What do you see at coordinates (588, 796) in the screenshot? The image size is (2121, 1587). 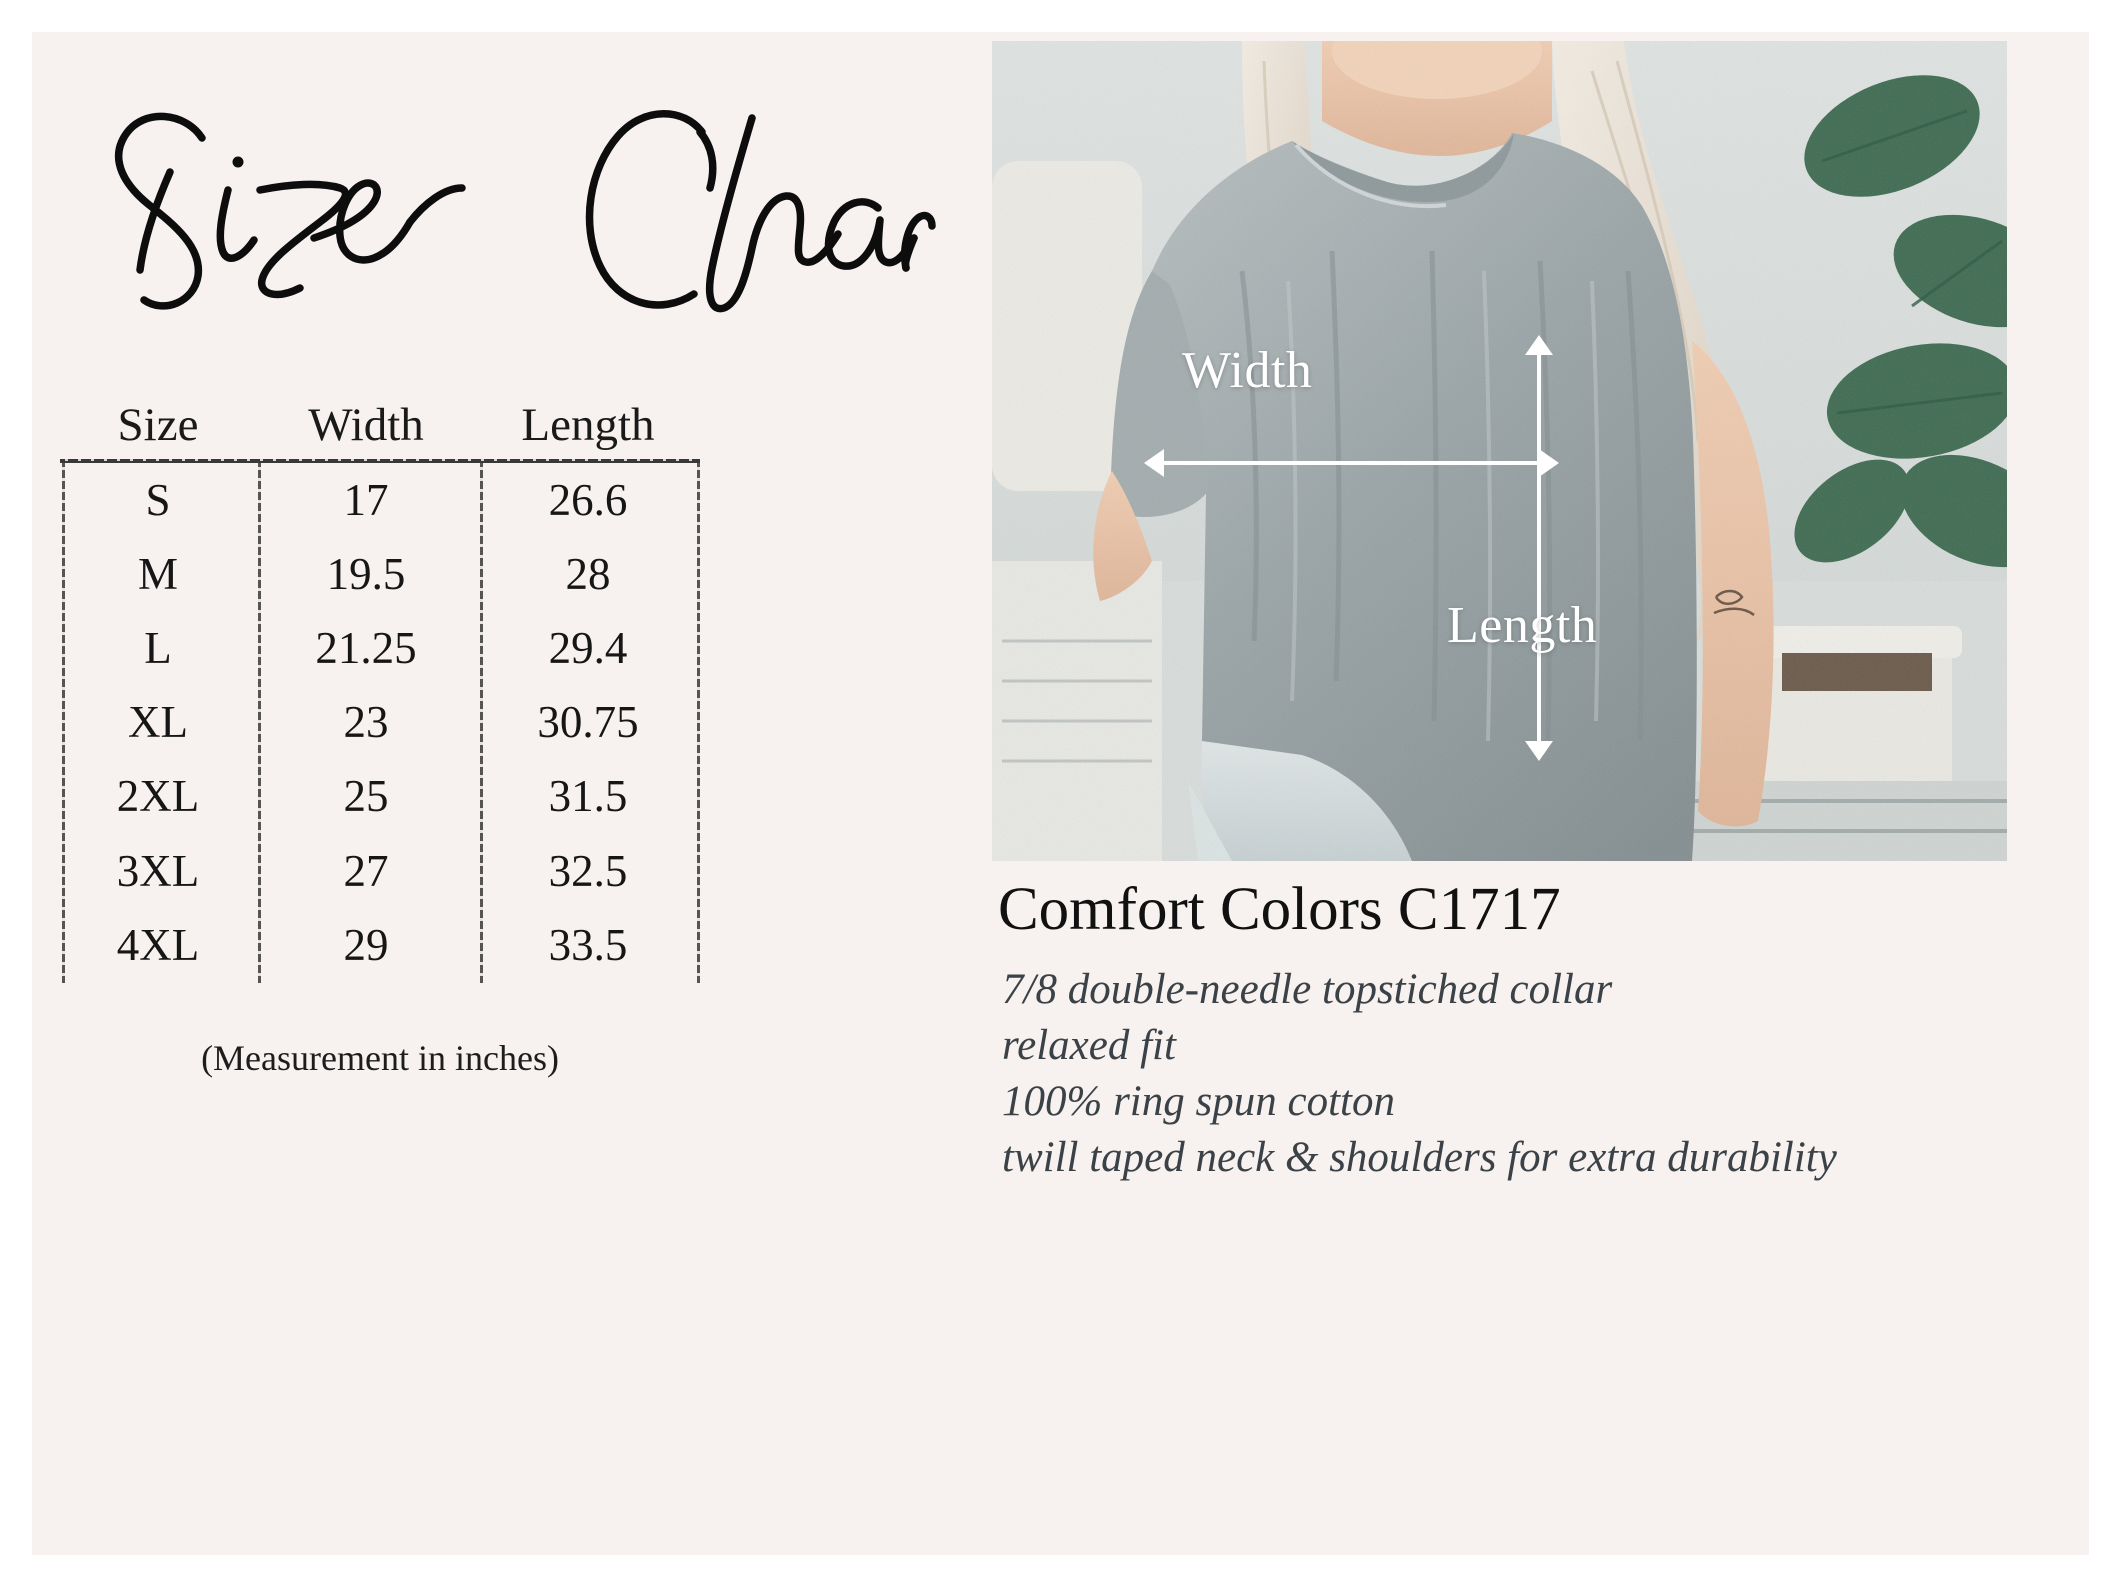 I see `cell-length: 31.5` at bounding box center [588, 796].